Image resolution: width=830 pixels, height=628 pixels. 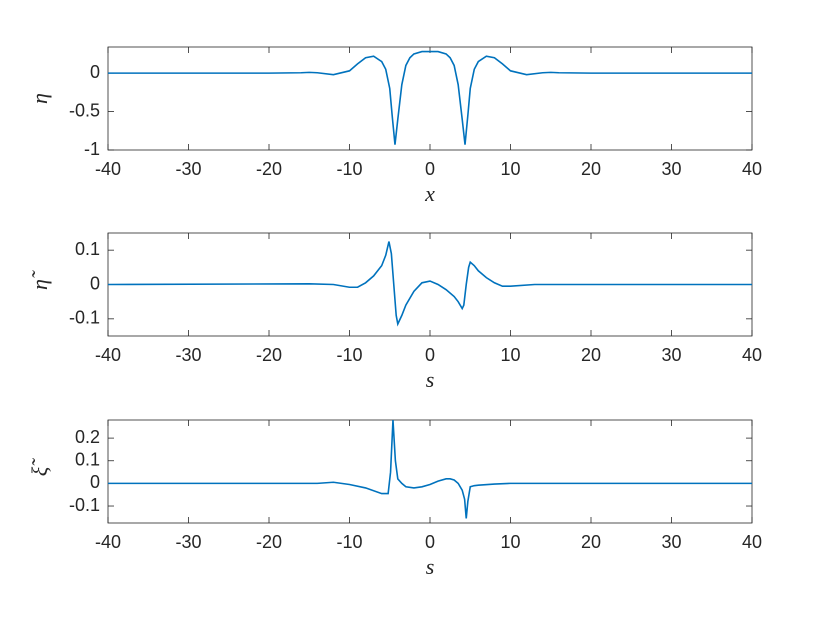 I want to click on y-tick-label: -0.5, so click(x=84, y=110).